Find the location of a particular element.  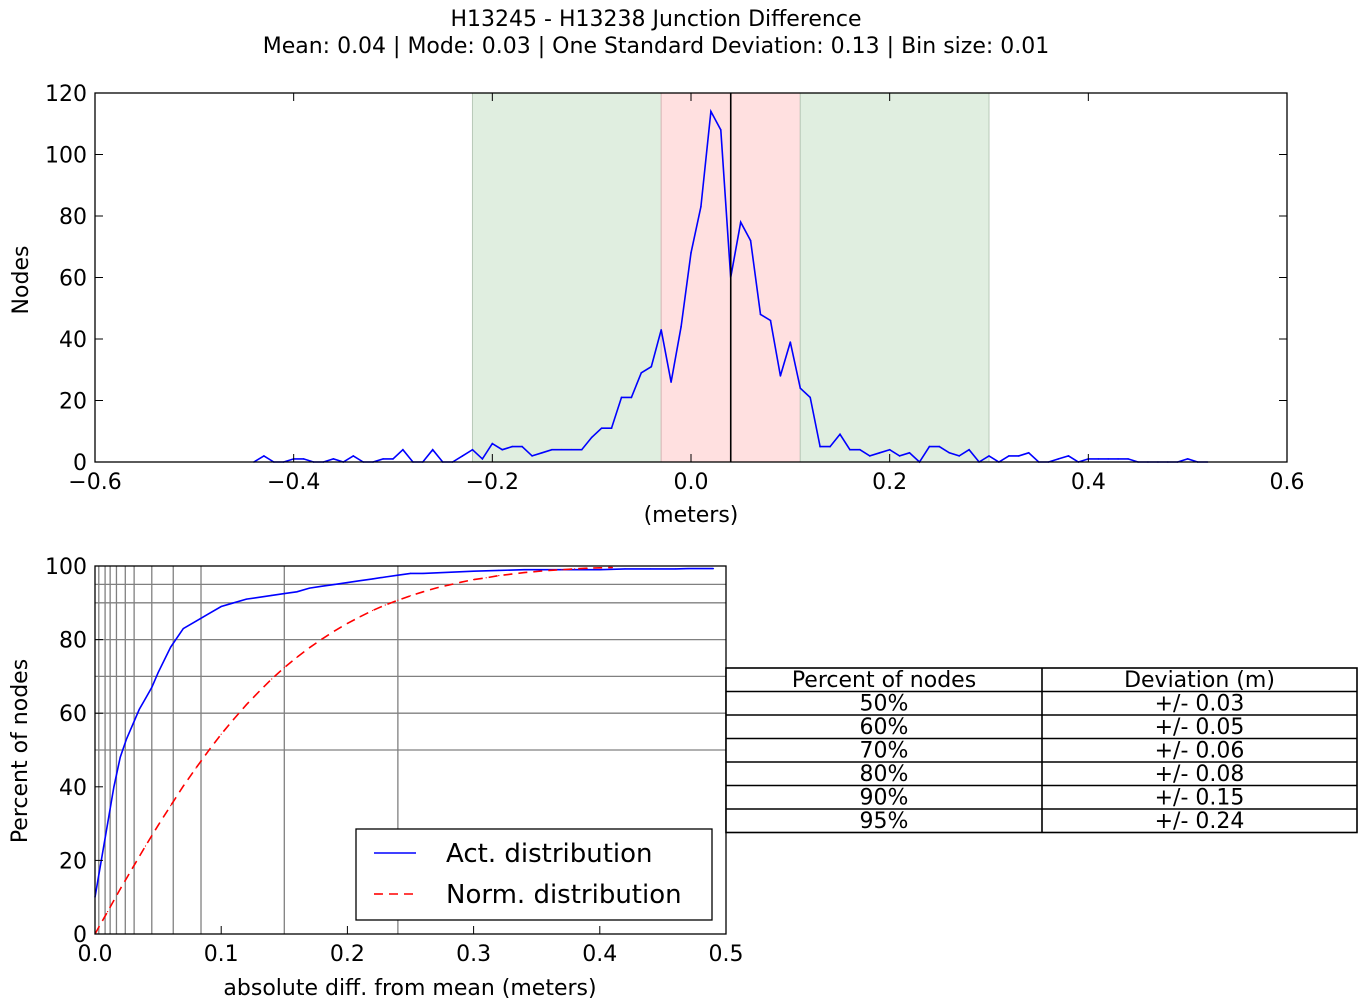

histogram-x-tick-label: 0.4 is located at coordinates (1088, 482).